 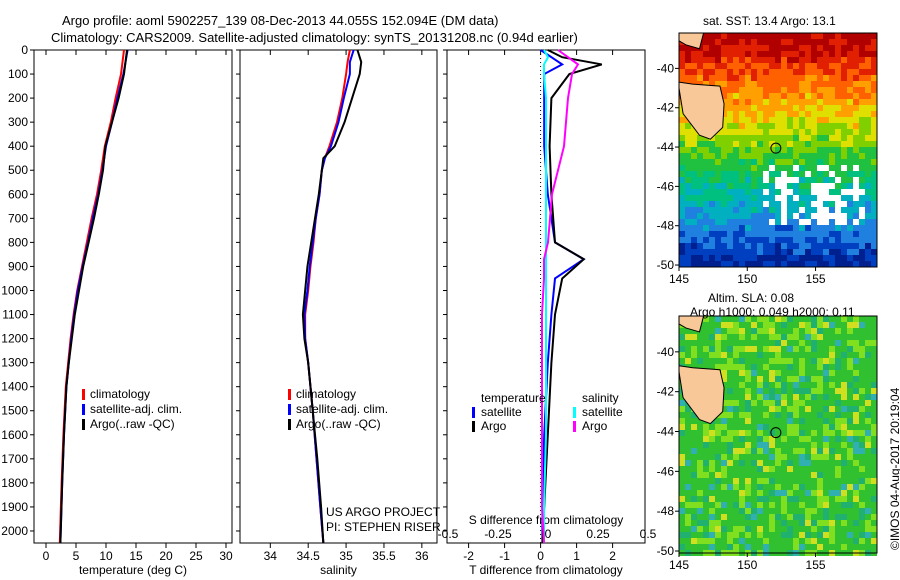 What do you see at coordinates (498, 534) in the screenshot?
I see `s-tick-label: -0.25` at bounding box center [498, 534].